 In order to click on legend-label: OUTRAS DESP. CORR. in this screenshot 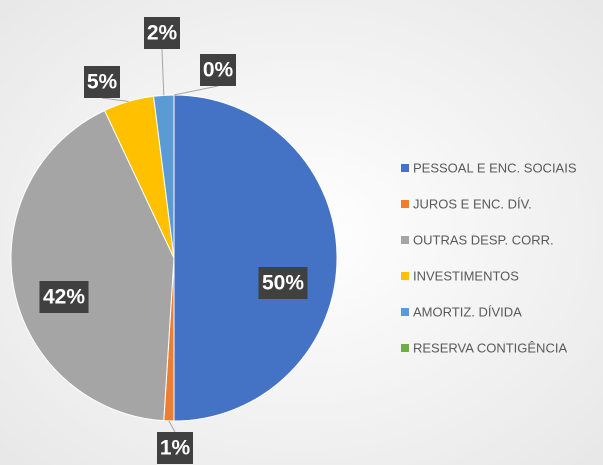, I will do `click(483, 239)`.